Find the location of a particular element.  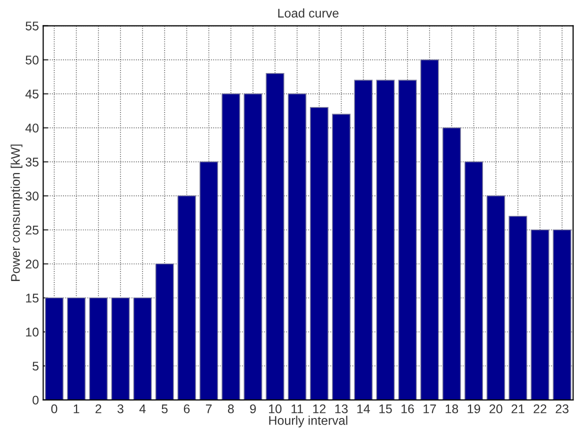

y-tick-label: 45 is located at coordinates (32, 94).